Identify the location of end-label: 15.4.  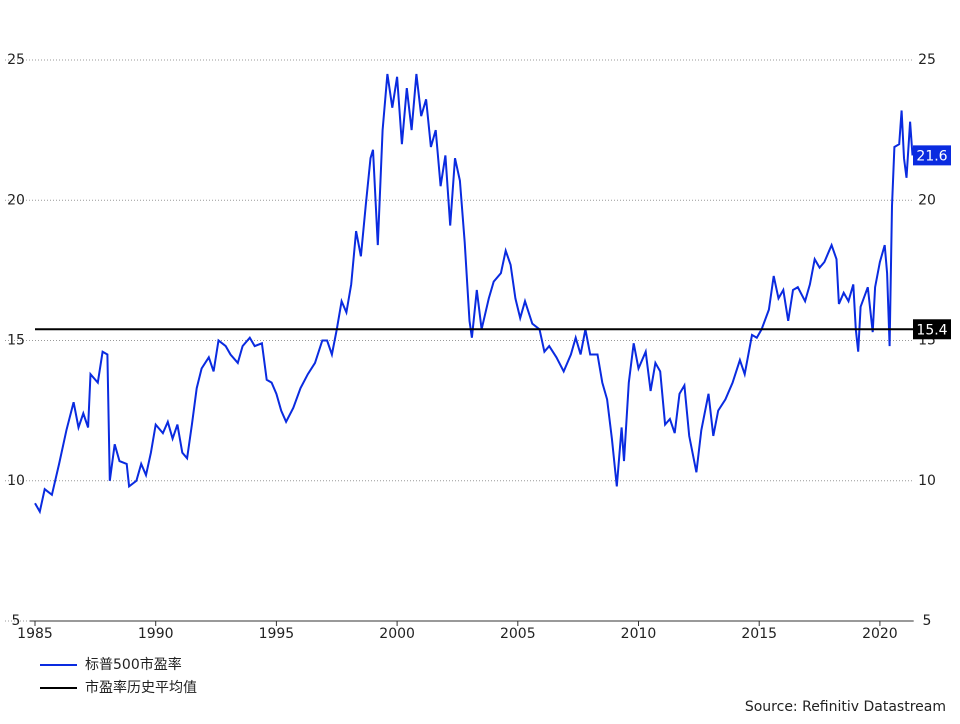
(931, 330).